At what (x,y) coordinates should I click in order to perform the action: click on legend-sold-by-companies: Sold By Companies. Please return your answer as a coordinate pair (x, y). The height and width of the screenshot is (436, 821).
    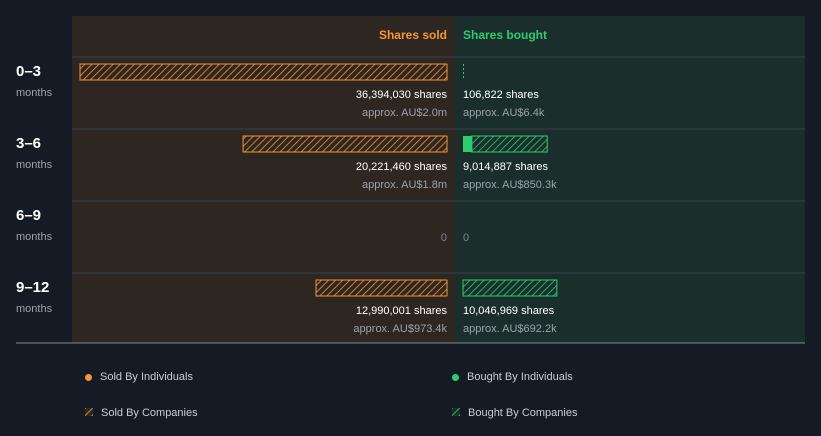
    Looking at the image, I should click on (141, 413).